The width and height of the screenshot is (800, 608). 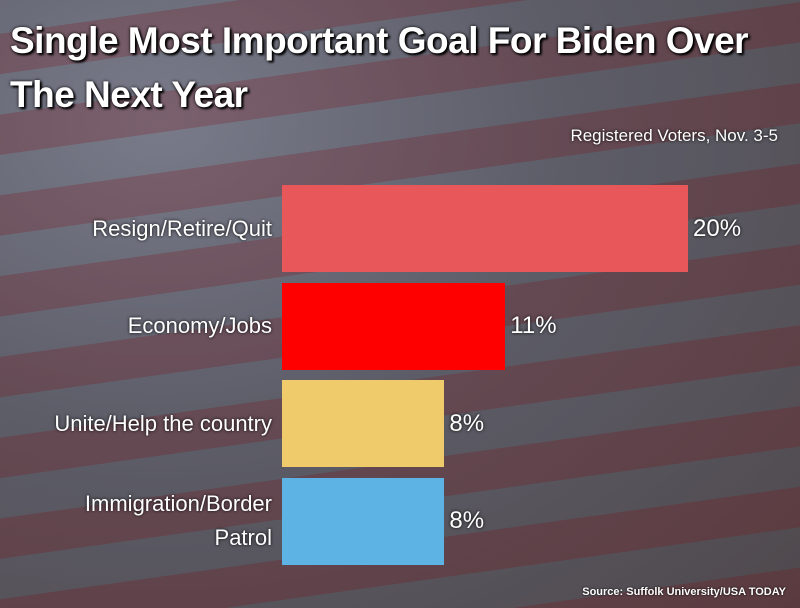 I want to click on source: Source: Suffolk University/USA TODAY, so click(x=684, y=592).